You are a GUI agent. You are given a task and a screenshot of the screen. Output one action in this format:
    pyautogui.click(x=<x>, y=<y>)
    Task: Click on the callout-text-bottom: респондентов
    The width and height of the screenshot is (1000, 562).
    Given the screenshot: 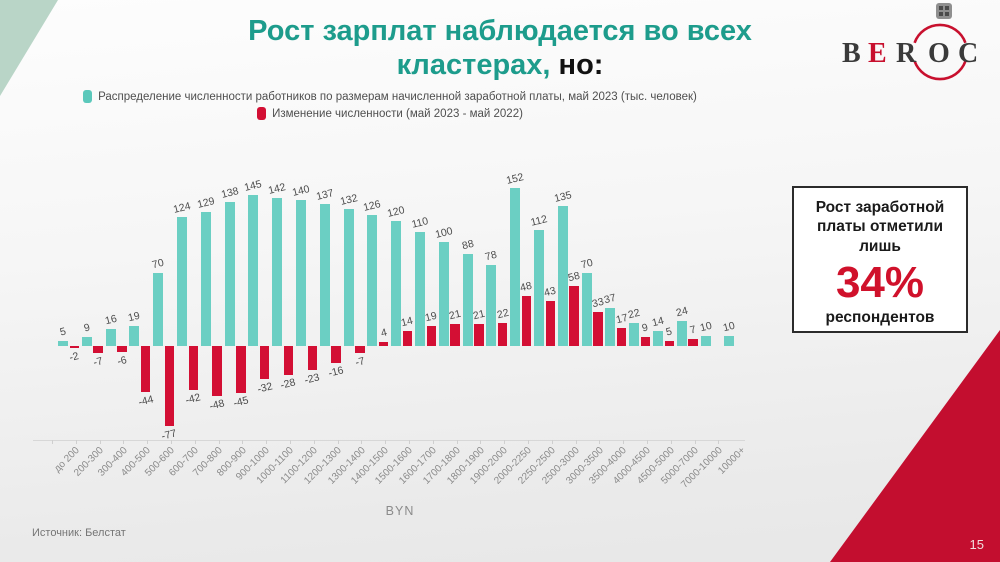 What is the action you would take?
    pyautogui.click(x=880, y=318)
    